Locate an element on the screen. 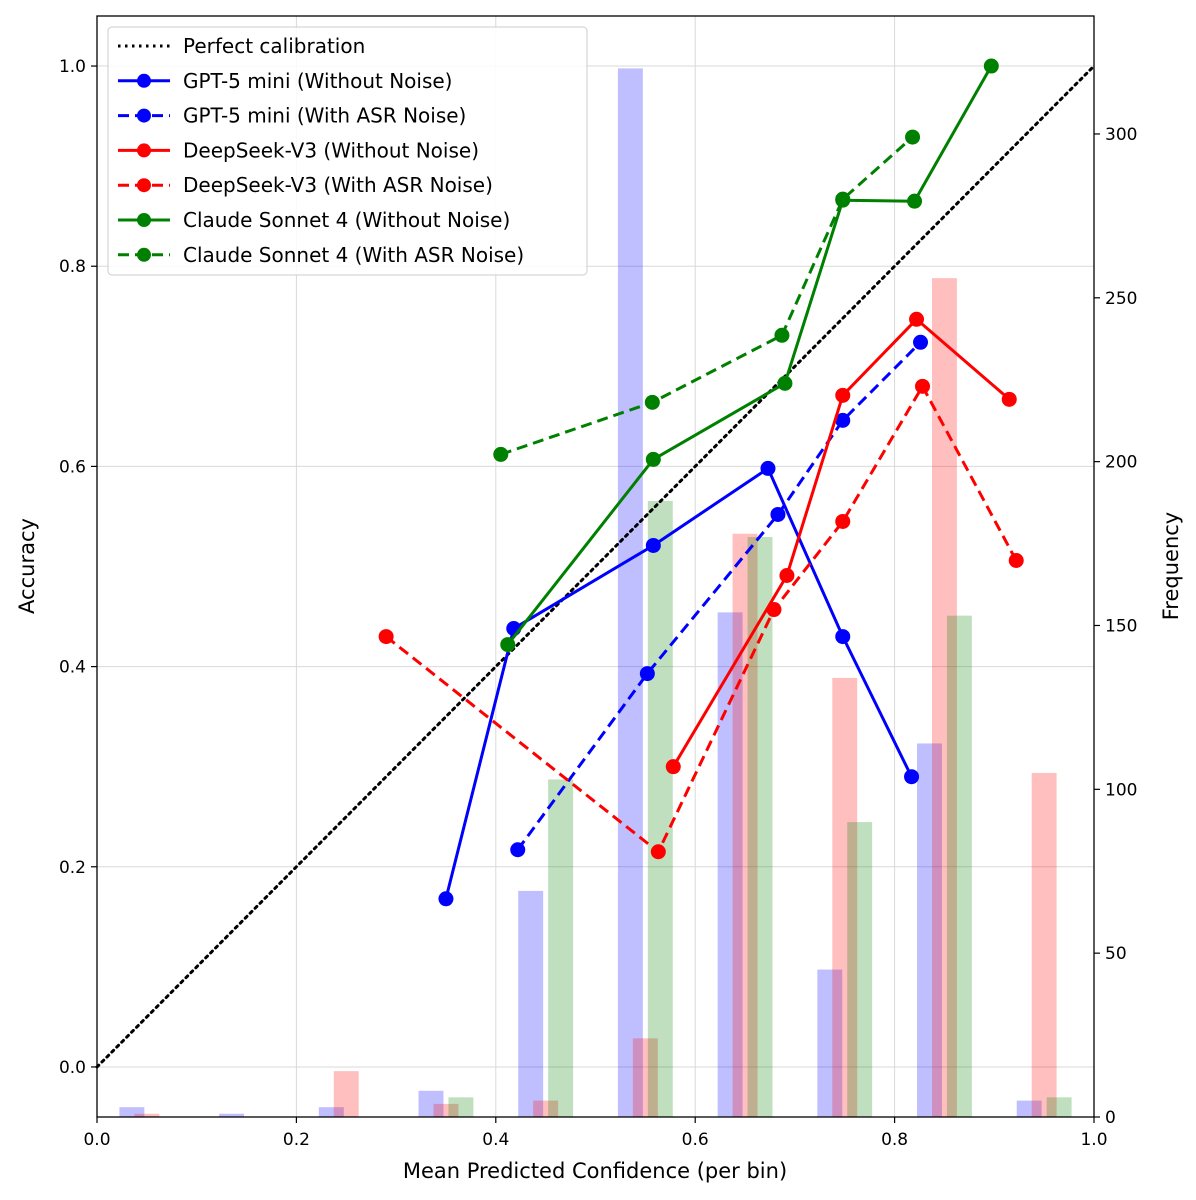 The height and width of the screenshot is (1200, 1196). y-tick-label: 0.0 is located at coordinates (72, 1068).